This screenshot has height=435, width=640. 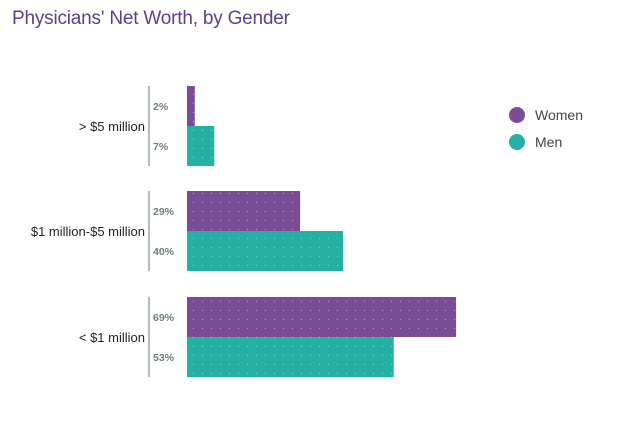 I want to click on data-label: 69%, so click(x=164, y=318).